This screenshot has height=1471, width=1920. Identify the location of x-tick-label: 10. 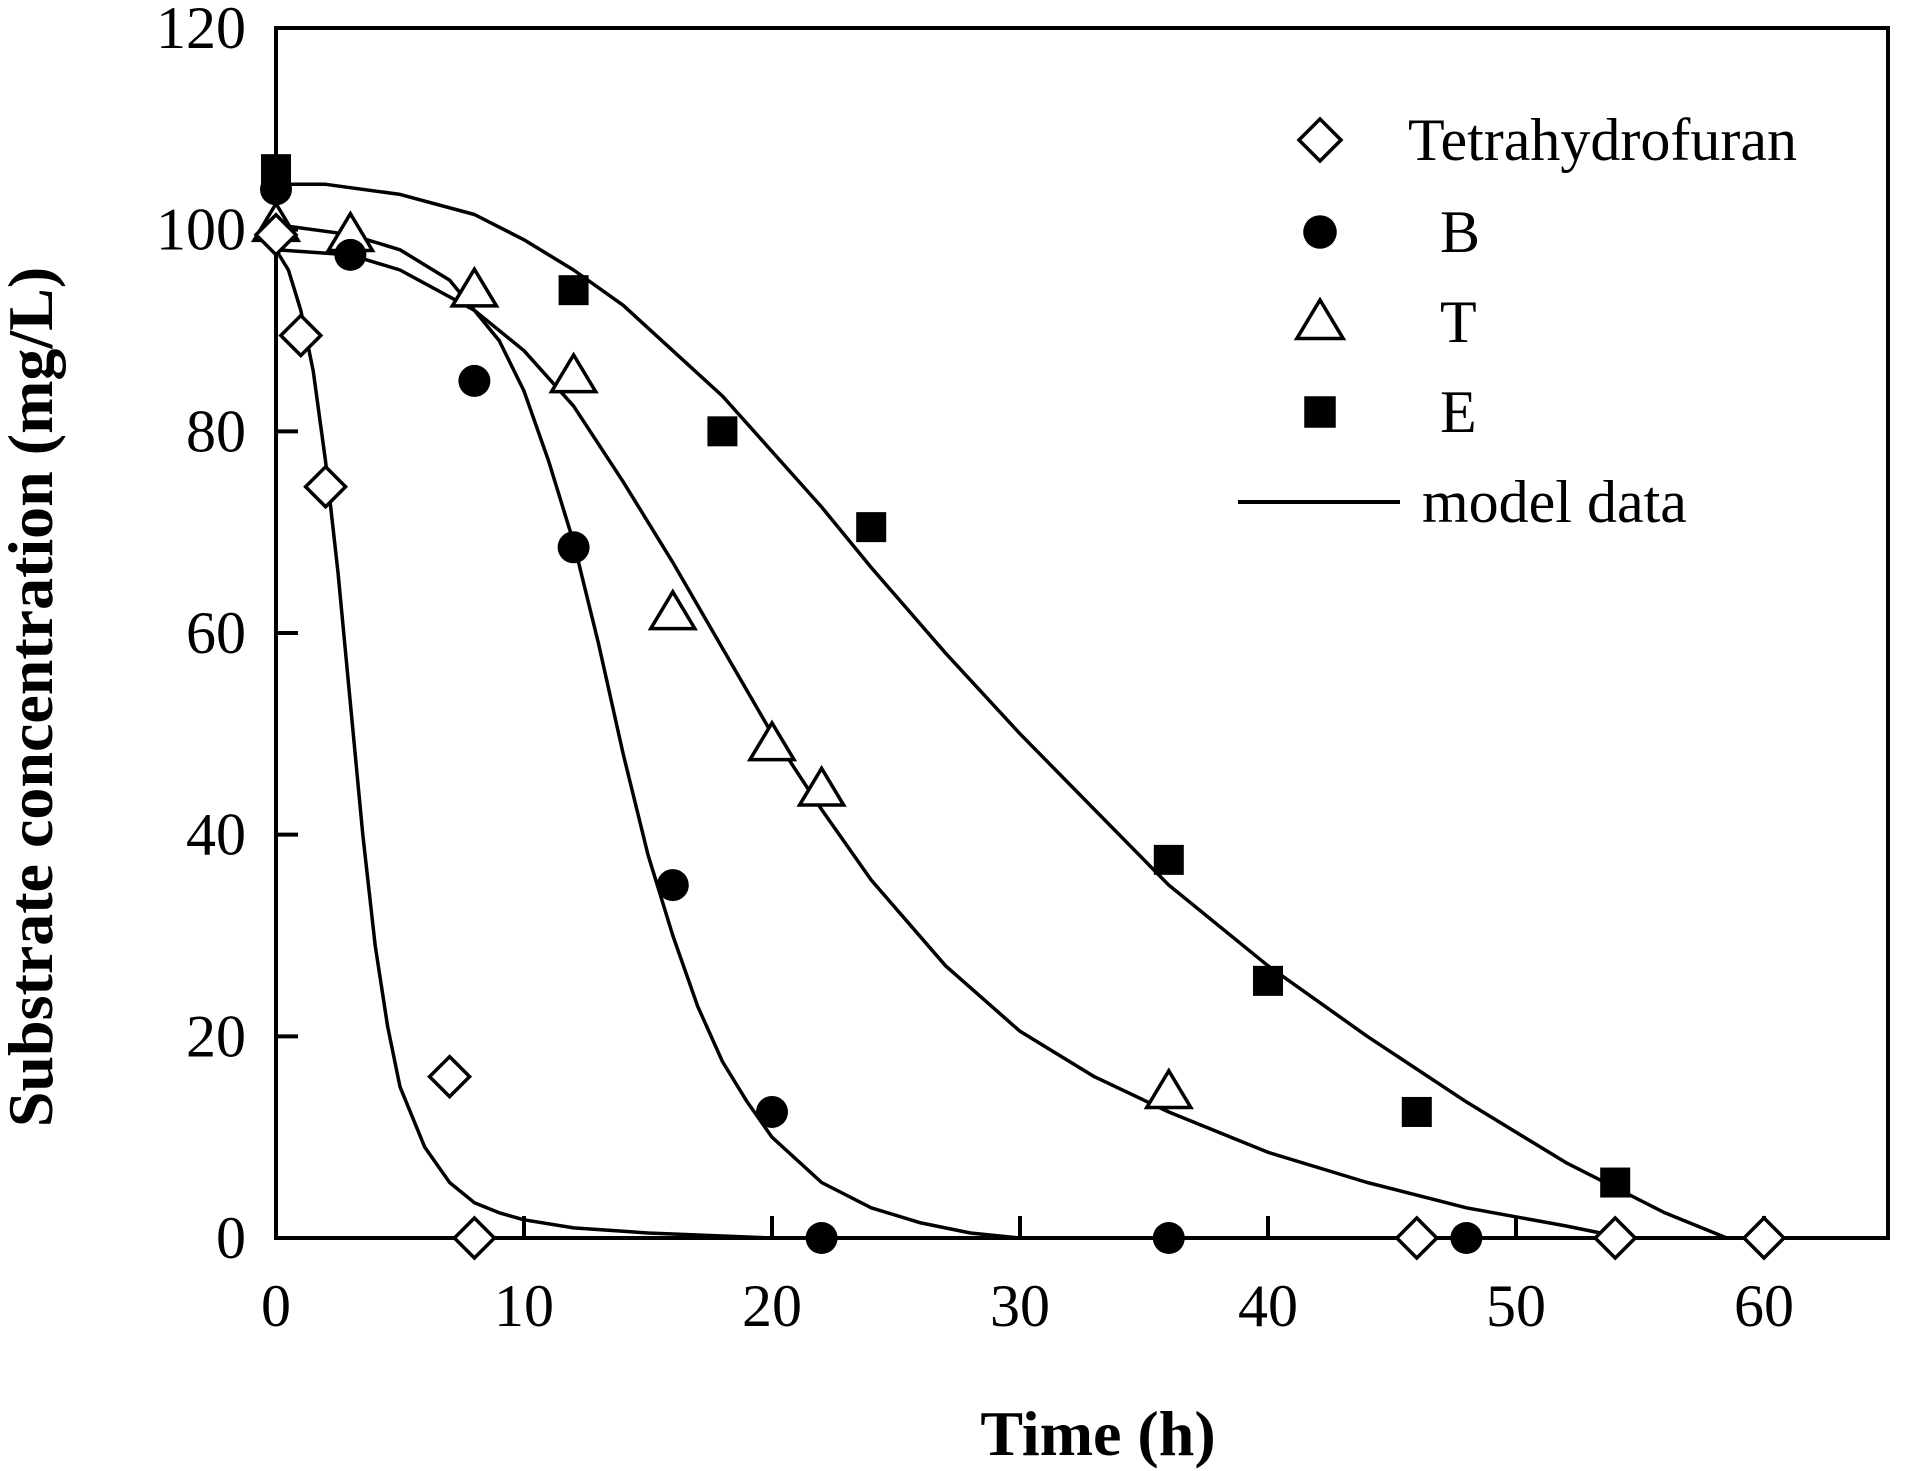
(524, 1306).